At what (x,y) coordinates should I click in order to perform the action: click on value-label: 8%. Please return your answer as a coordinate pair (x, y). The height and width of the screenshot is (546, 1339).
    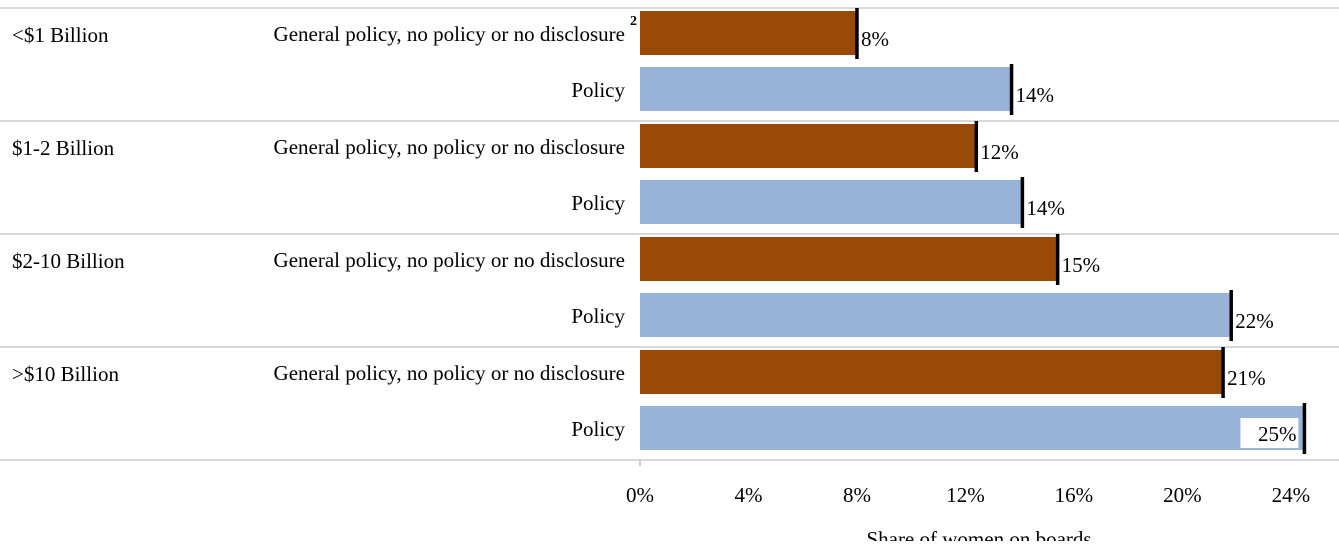
    Looking at the image, I should click on (875, 39).